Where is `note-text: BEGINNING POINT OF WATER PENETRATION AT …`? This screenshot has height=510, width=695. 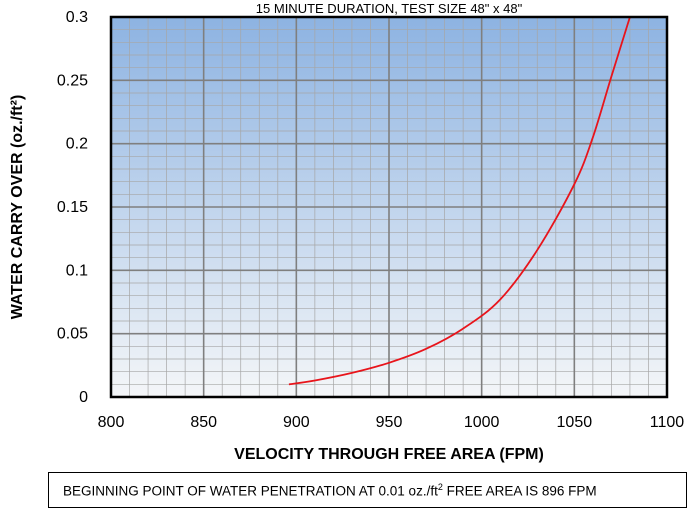
note-text: BEGINNING POINT OF WATER PENETRATION AT … is located at coordinates (330, 490).